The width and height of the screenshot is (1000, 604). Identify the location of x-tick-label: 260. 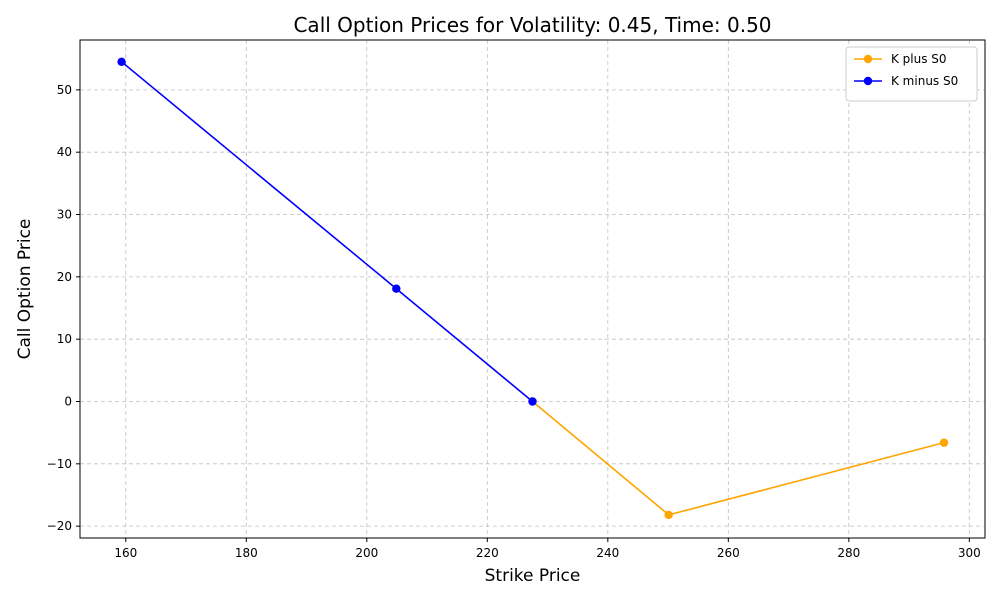
(728, 553).